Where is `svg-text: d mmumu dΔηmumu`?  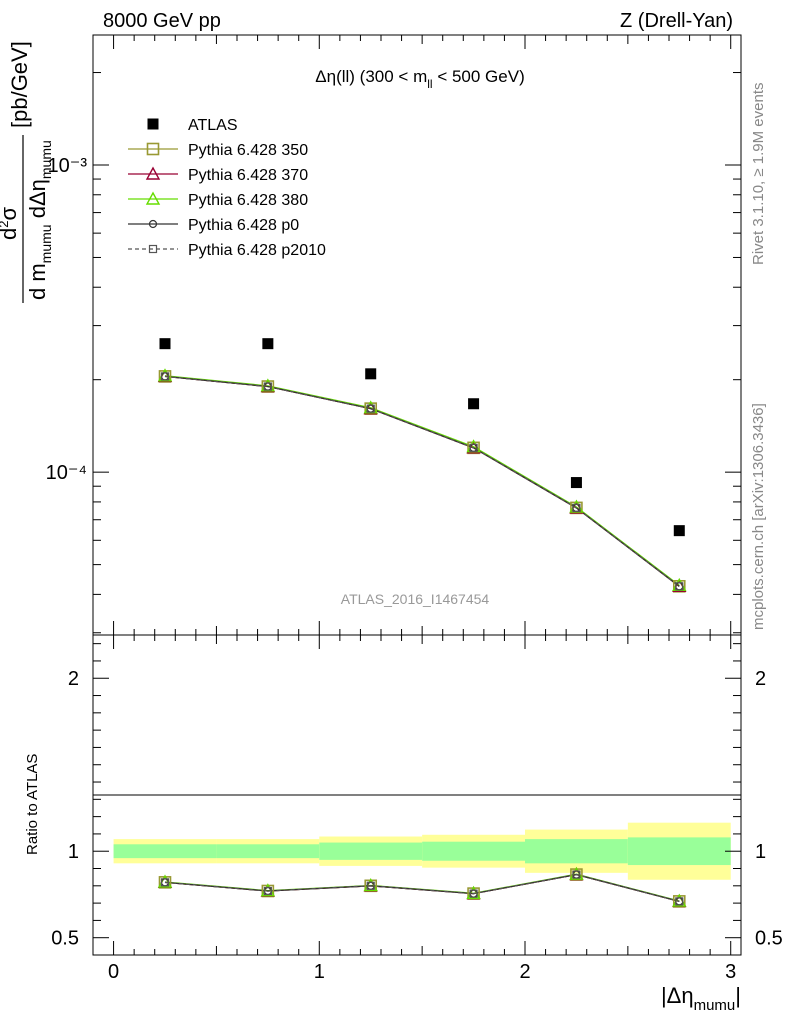 svg-text: d mmumu dΔηmumu is located at coordinates (39, 220).